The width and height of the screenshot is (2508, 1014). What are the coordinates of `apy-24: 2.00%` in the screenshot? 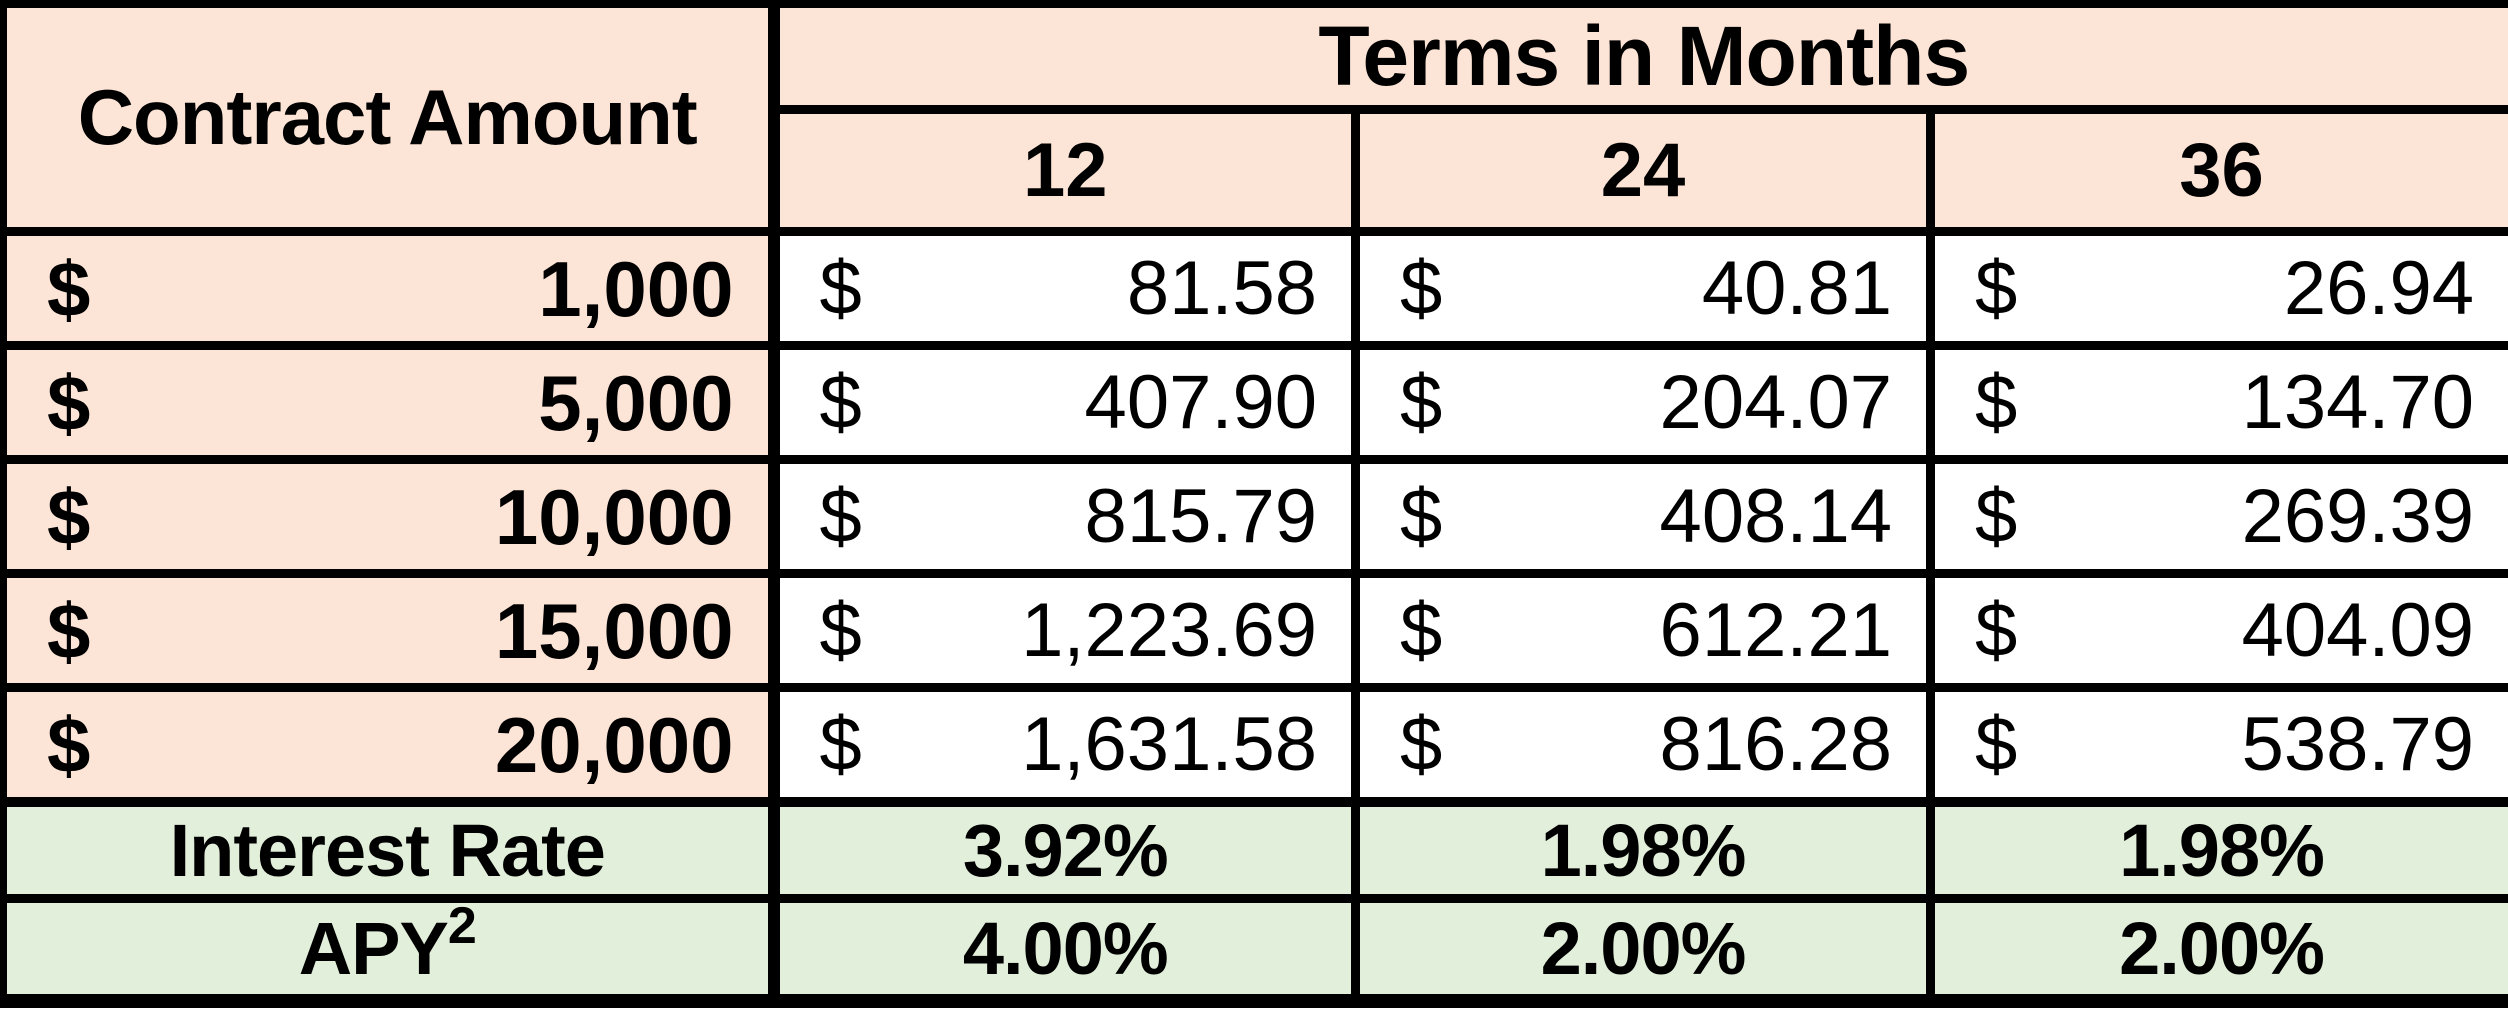 It's located at (1643, 951).